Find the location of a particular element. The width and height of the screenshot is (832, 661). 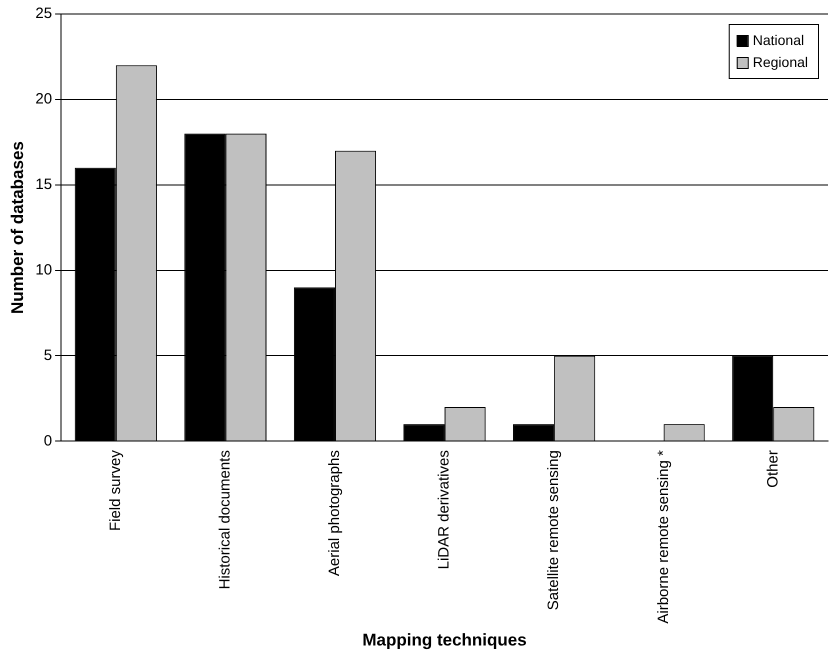

x-tick-label: Aerial photographs is located at coordinates (335, 513).